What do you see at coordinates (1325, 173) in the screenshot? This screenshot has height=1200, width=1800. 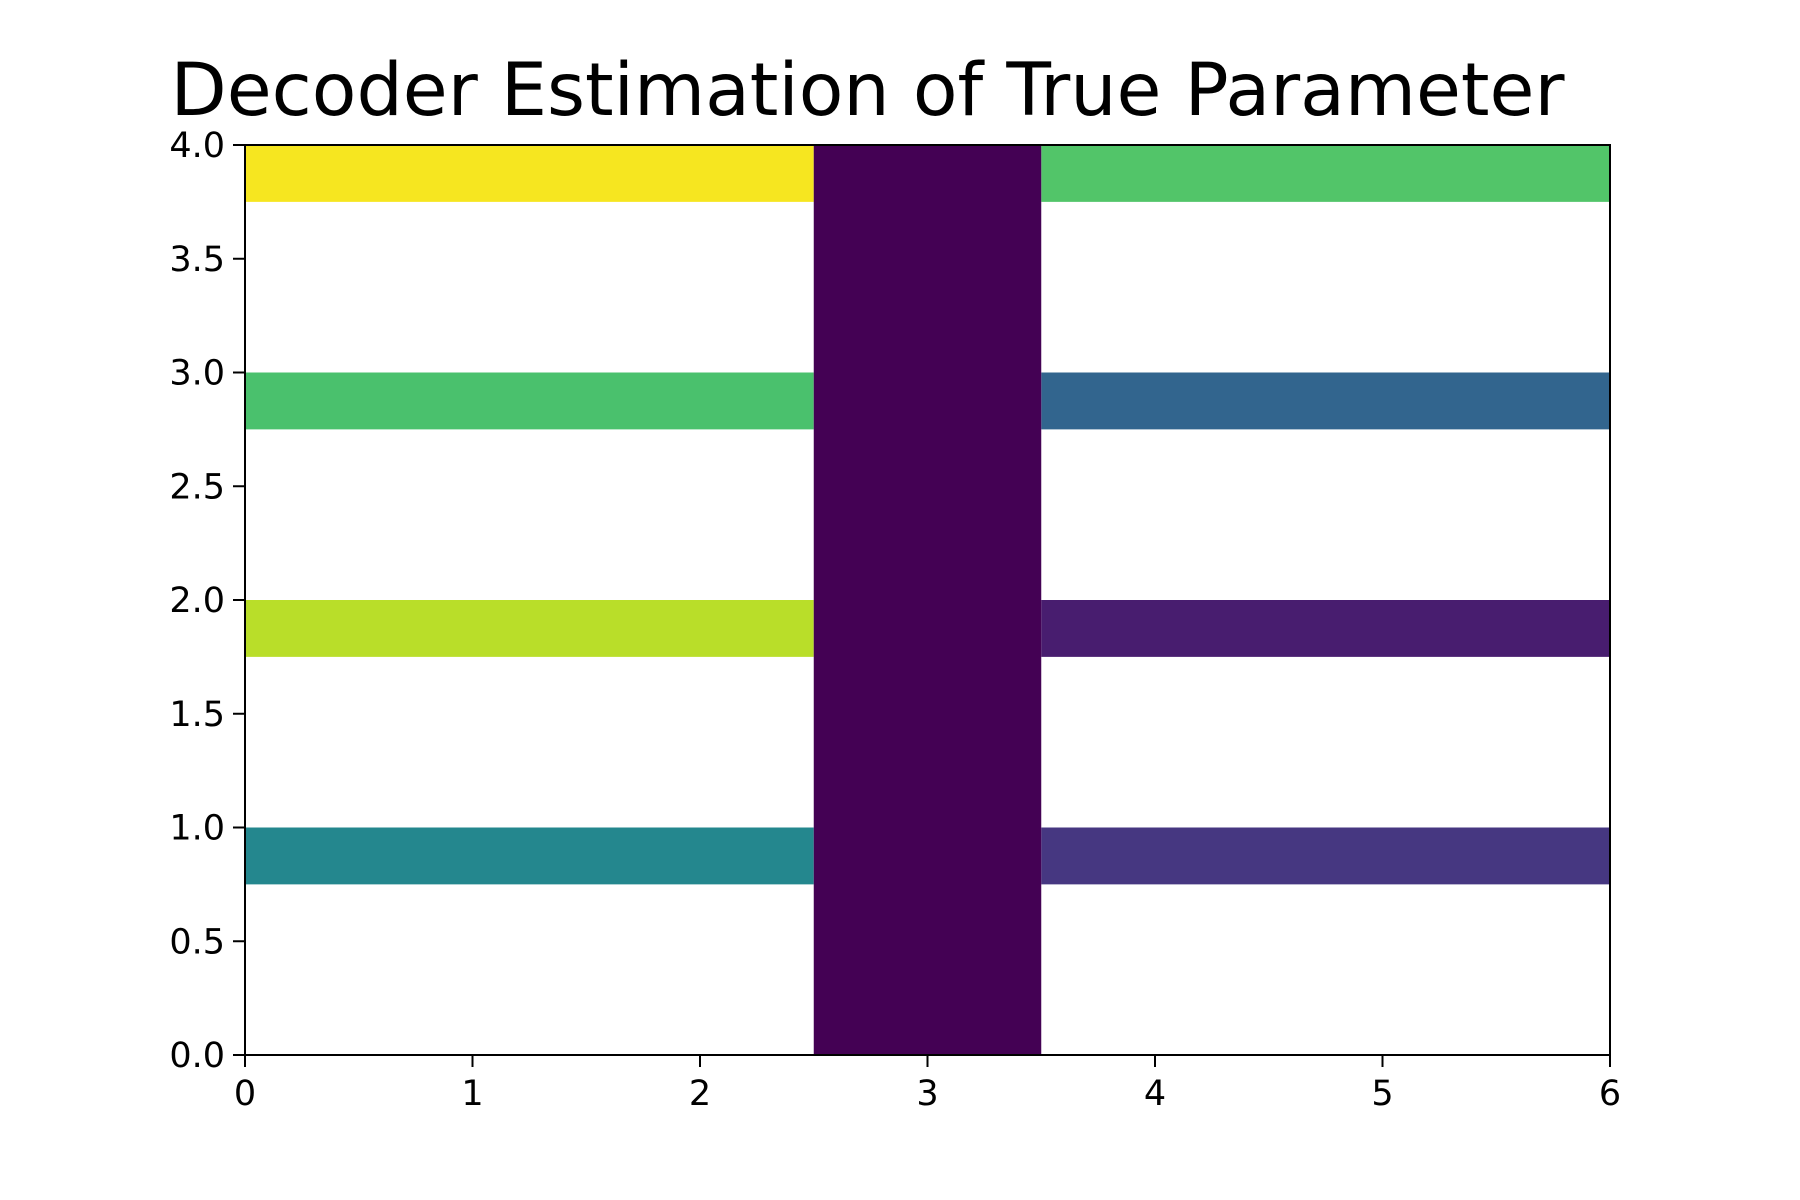 I see `heatmap-cell-row4-right` at bounding box center [1325, 173].